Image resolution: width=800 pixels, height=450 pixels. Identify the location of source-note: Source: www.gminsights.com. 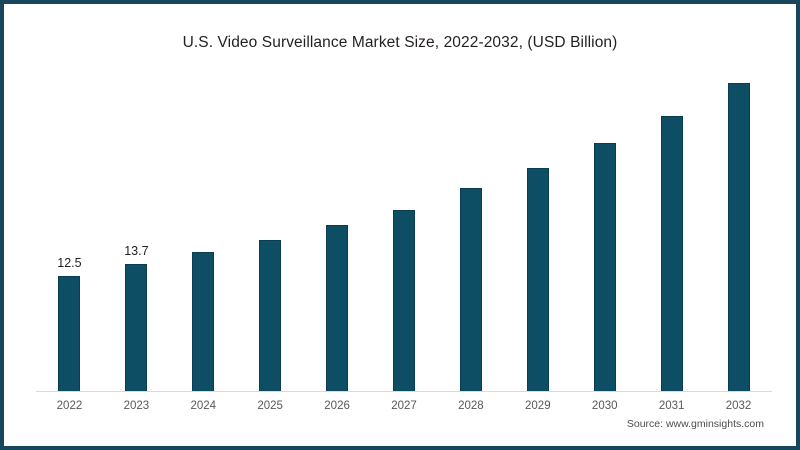
(695, 424).